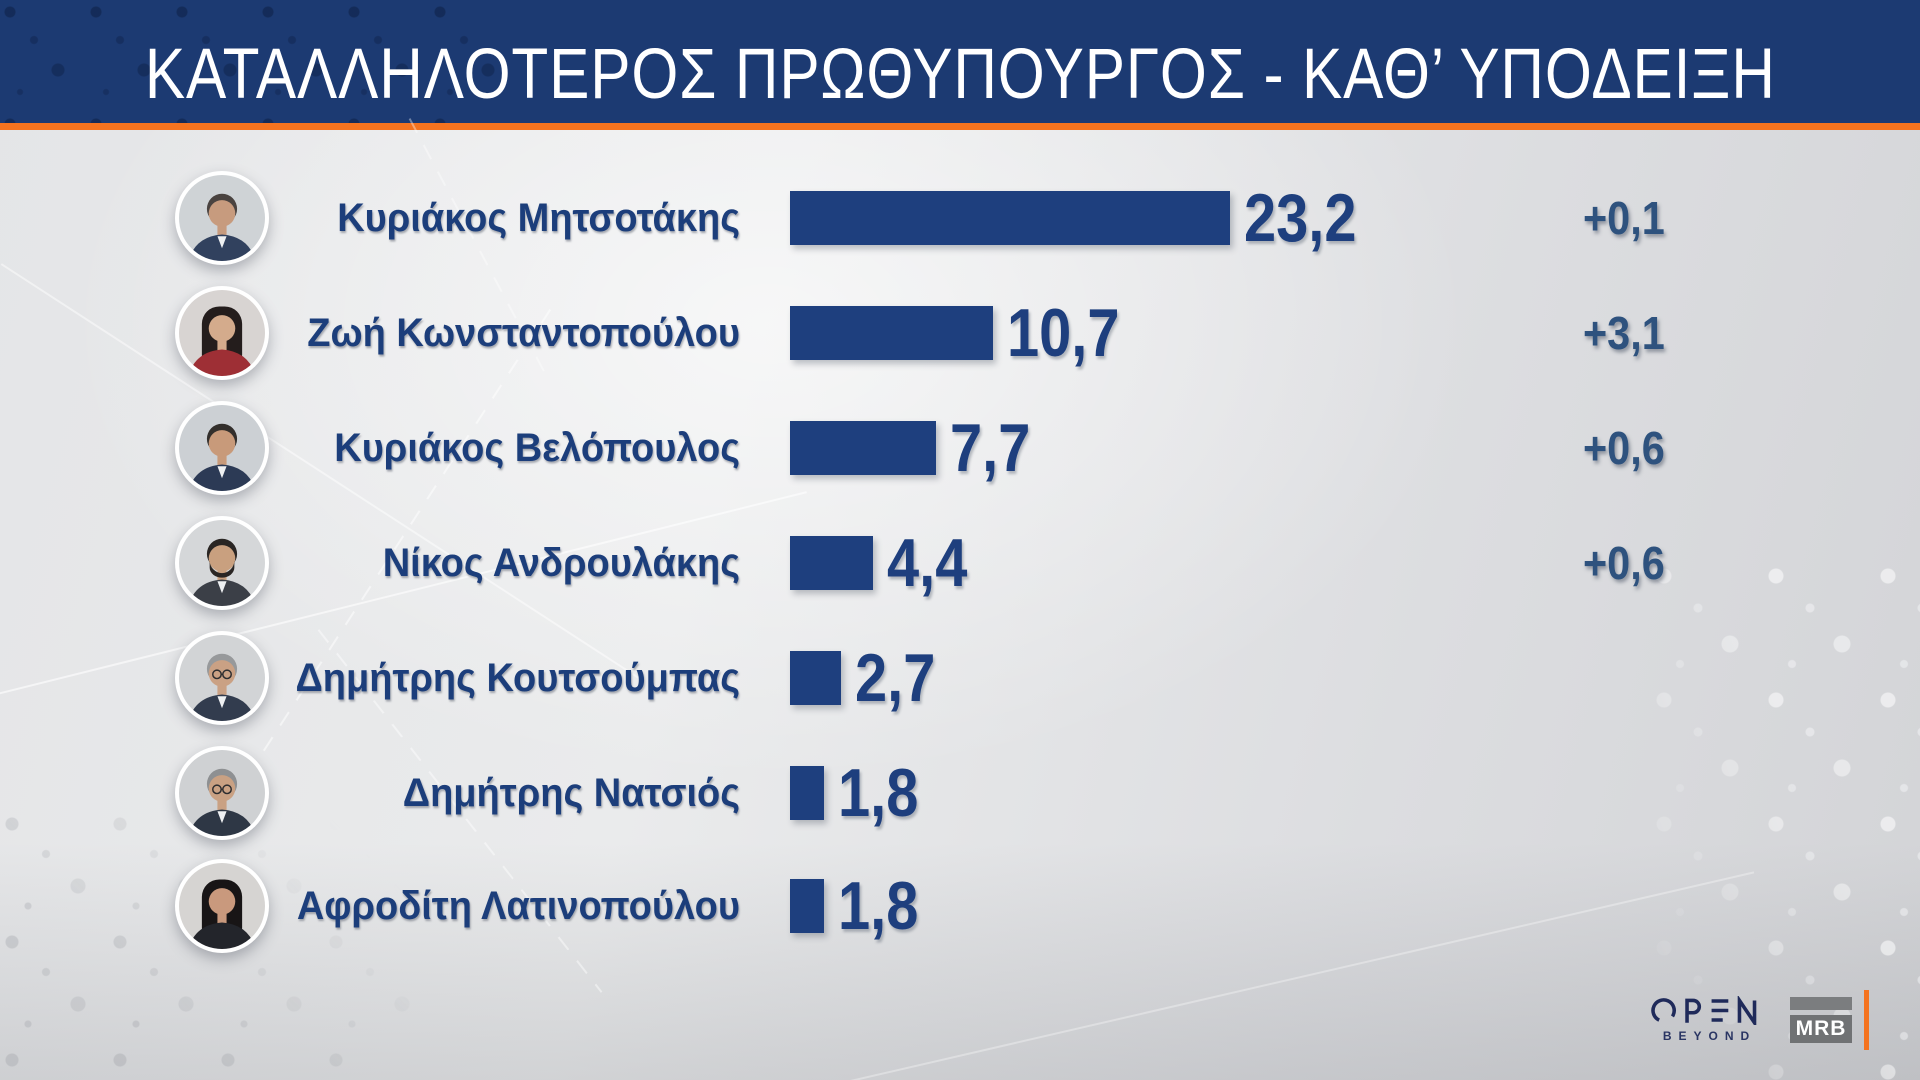 This screenshot has height=1080, width=1920. What do you see at coordinates (517, 677) in the screenshot?
I see `politician-name: Δημήτρης Κουτσούμπας` at bounding box center [517, 677].